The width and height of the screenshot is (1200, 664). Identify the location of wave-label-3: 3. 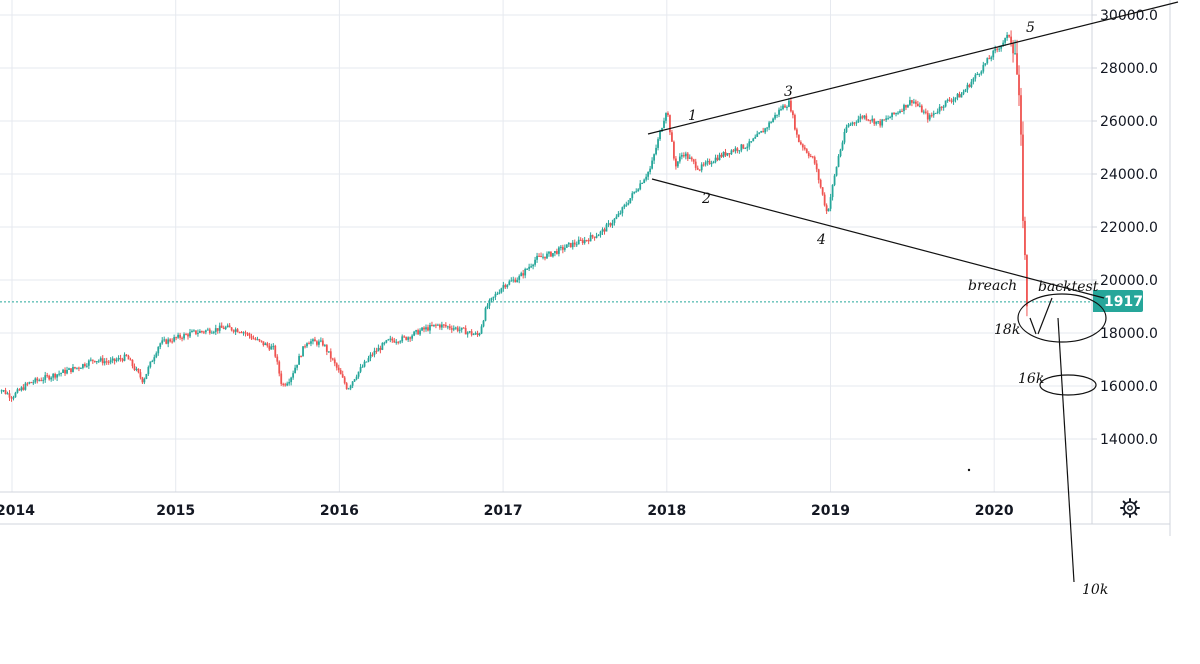
(788, 92).